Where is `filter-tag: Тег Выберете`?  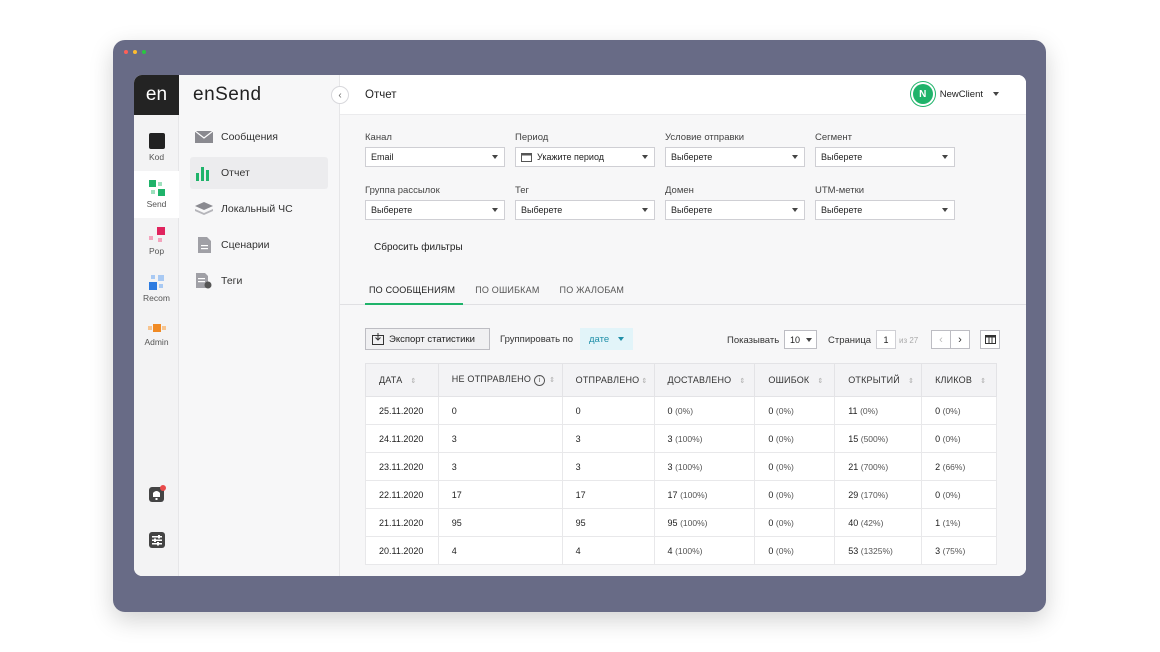 filter-tag: Тег Выберете is located at coordinates (585, 202).